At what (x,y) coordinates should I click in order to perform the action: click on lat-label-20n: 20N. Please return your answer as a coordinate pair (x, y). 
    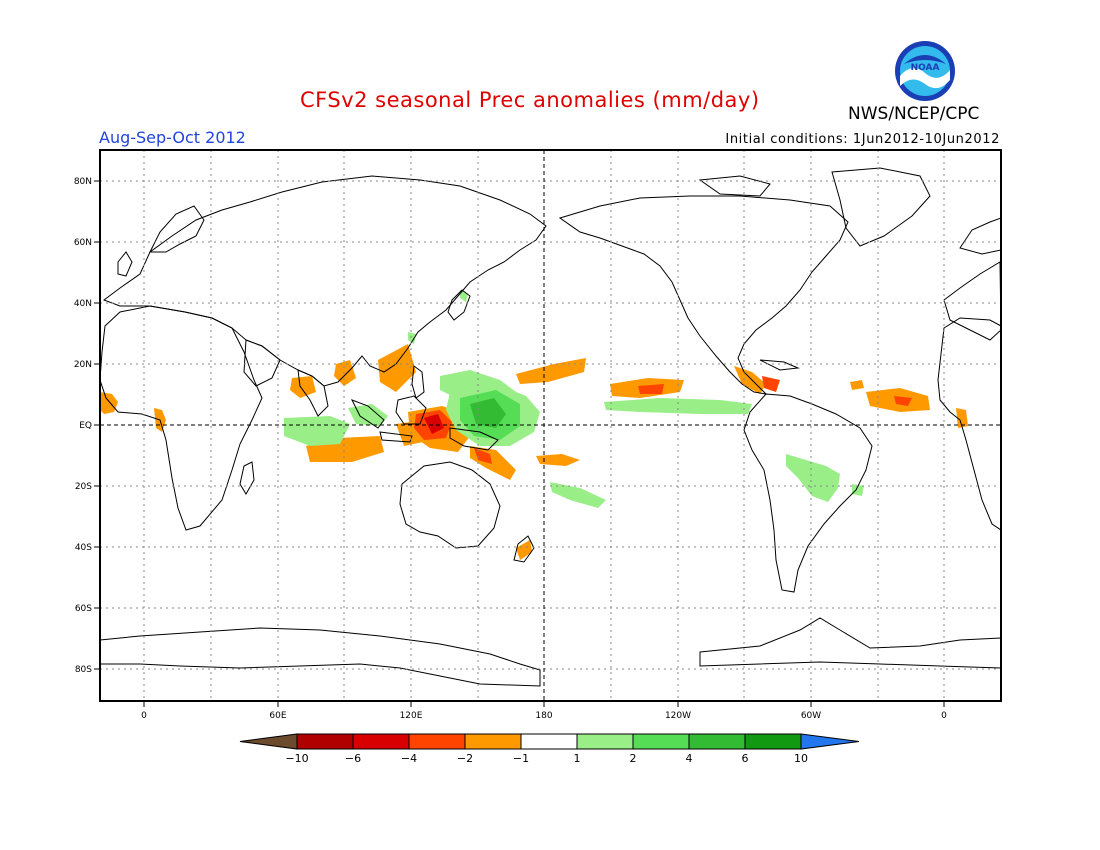
    Looking at the image, I should click on (83, 365).